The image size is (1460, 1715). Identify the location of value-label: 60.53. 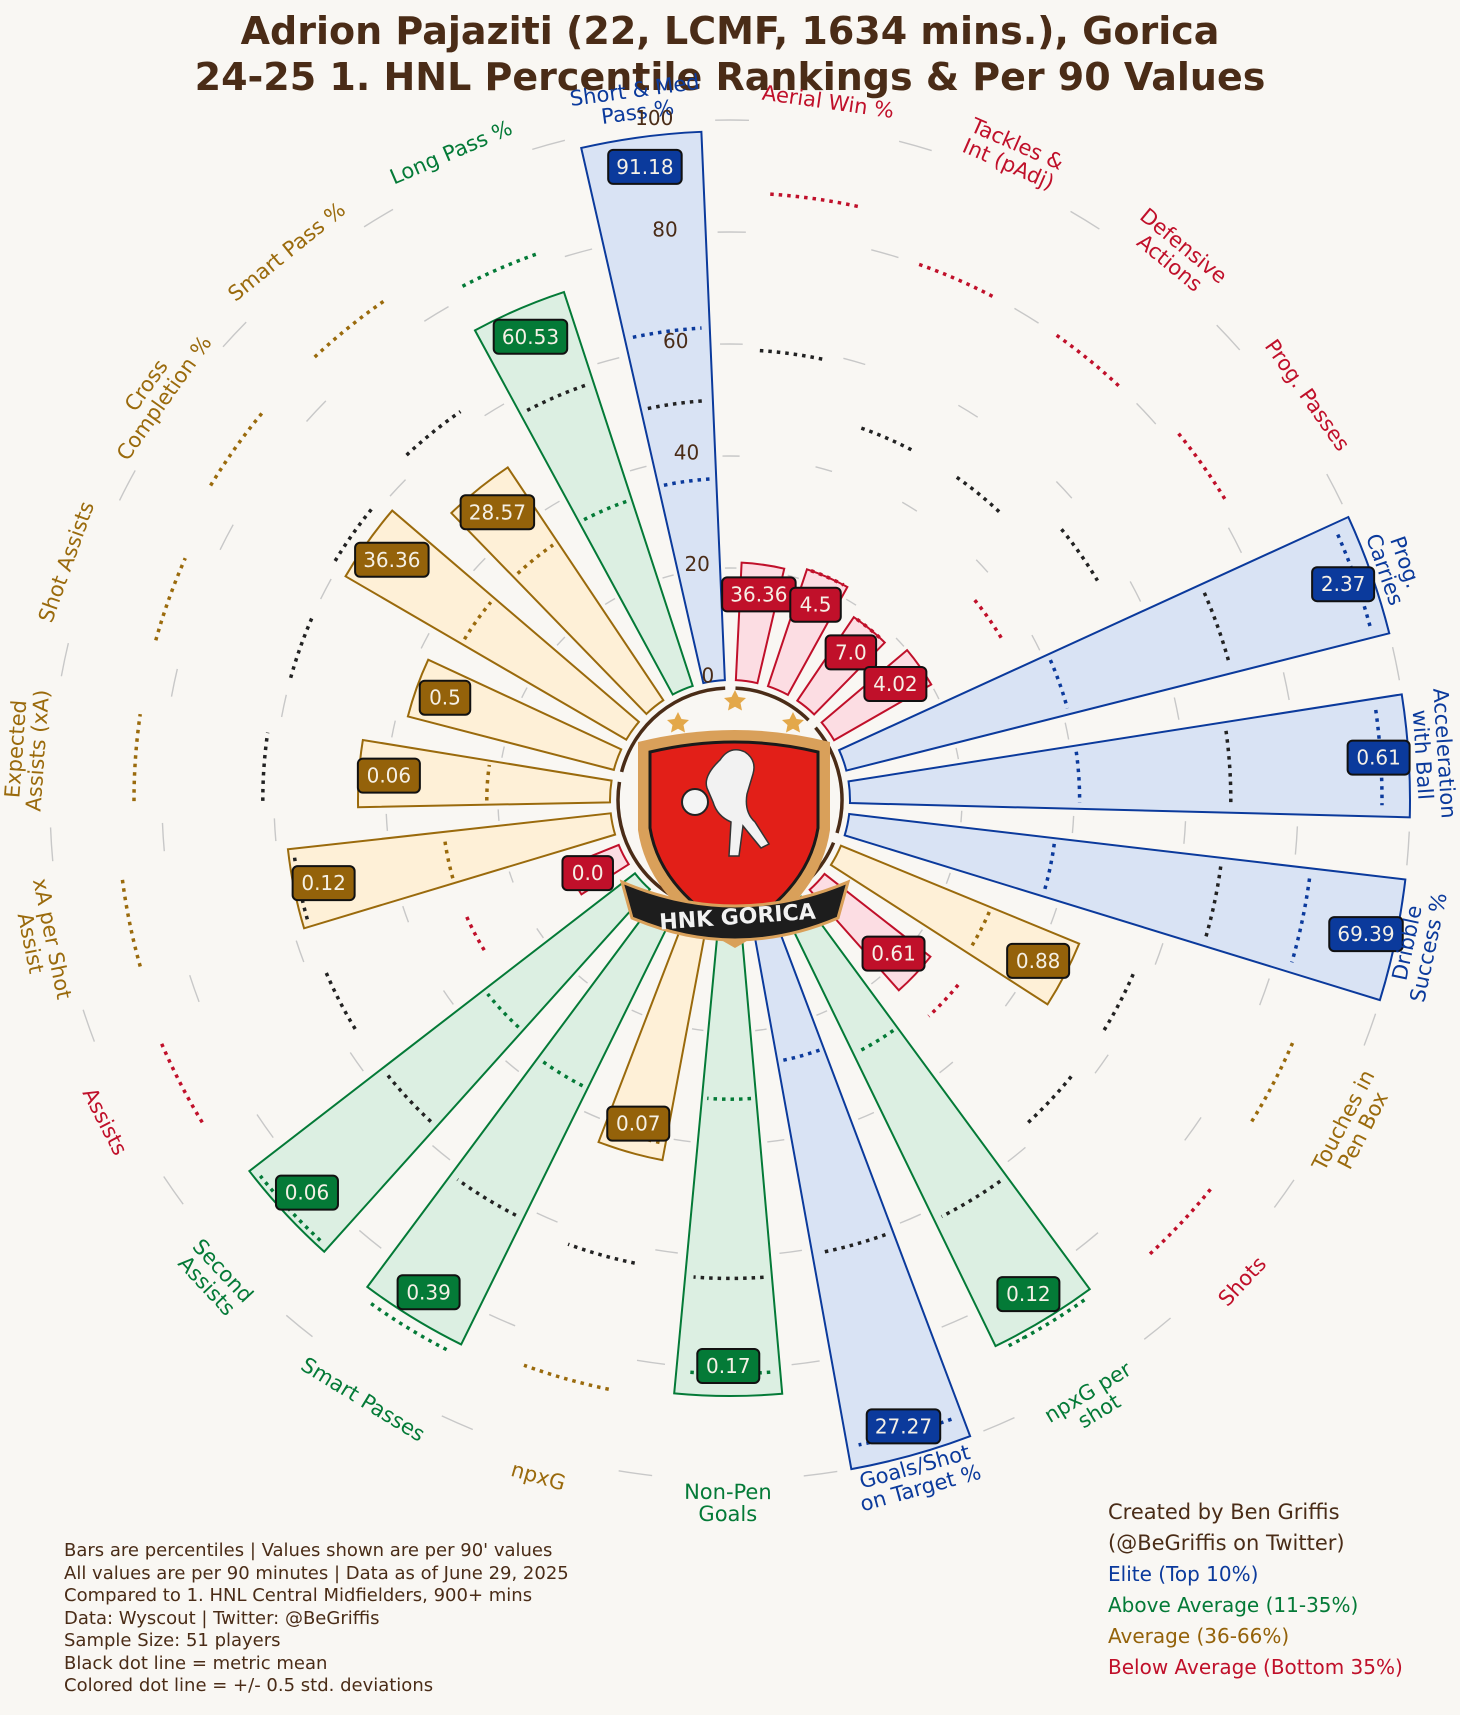
(530, 337).